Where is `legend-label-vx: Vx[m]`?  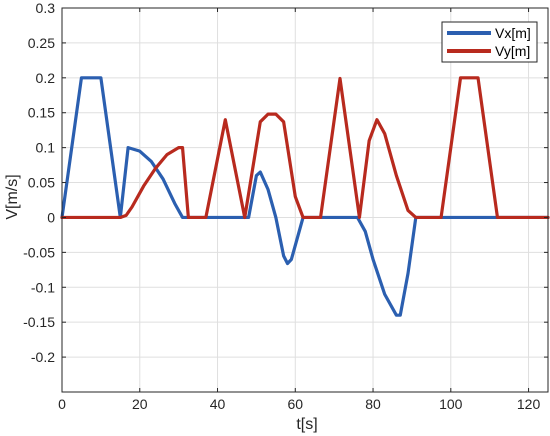
legend-label-vx: Vx[m] is located at coordinates (513, 33).